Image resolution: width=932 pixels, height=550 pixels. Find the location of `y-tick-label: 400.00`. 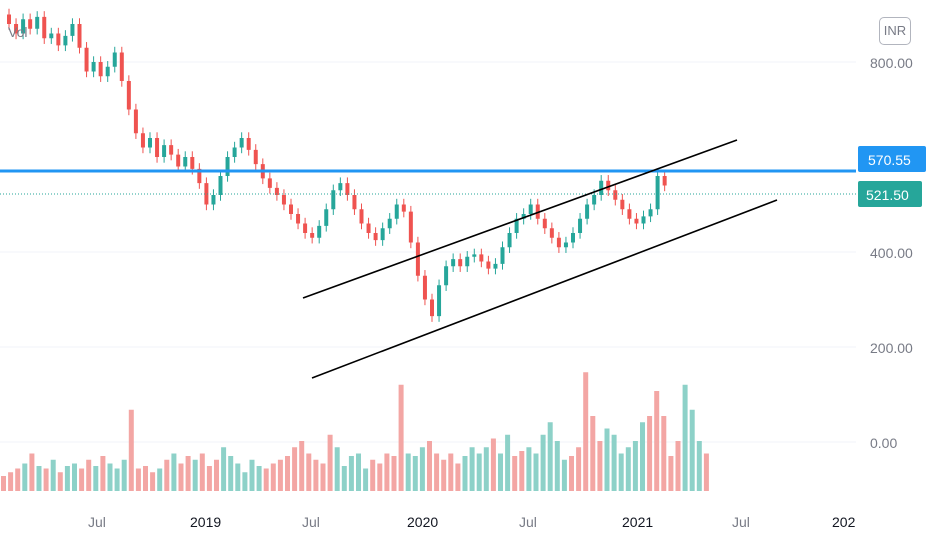

y-tick-label: 400.00 is located at coordinates (891, 253).